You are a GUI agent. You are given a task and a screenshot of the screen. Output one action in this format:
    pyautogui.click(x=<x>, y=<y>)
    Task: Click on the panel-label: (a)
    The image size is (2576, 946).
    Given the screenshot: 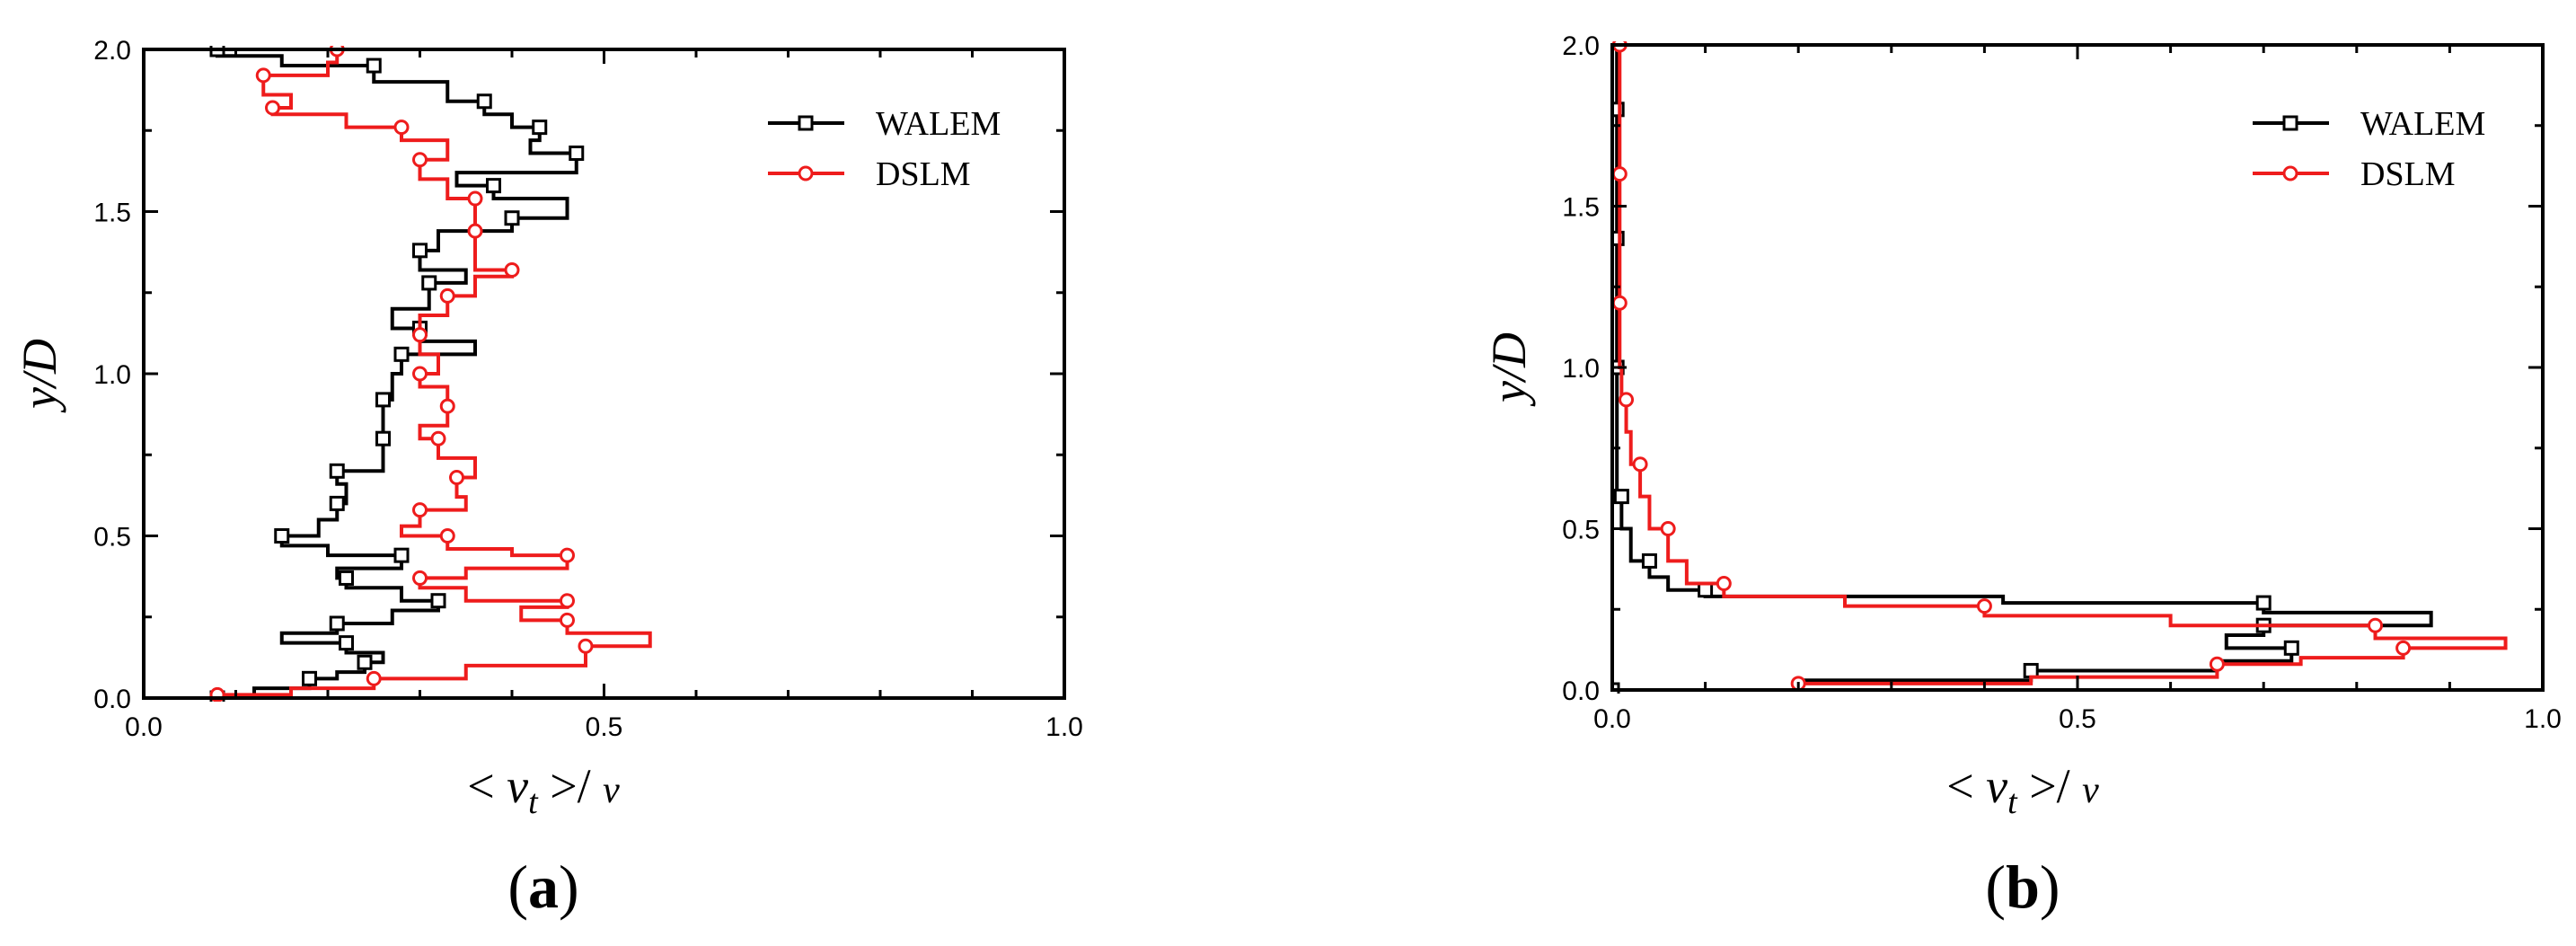 What is the action you would take?
    pyautogui.click(x=542, y=887)
    